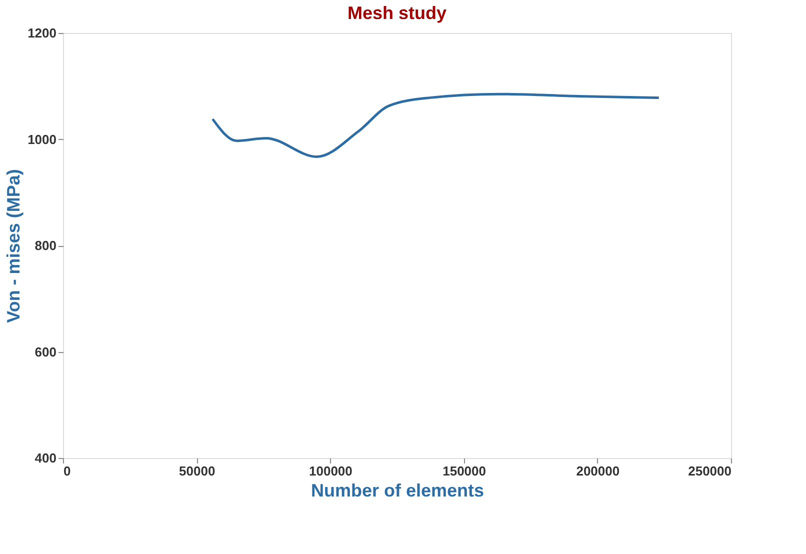 Image resolution: width=806 pixels, height=554 pixels. What do you see at coordinates (464, 471) in the screenshot?
I see `x-tick-label: 150000` at bounding box center [464, 471].